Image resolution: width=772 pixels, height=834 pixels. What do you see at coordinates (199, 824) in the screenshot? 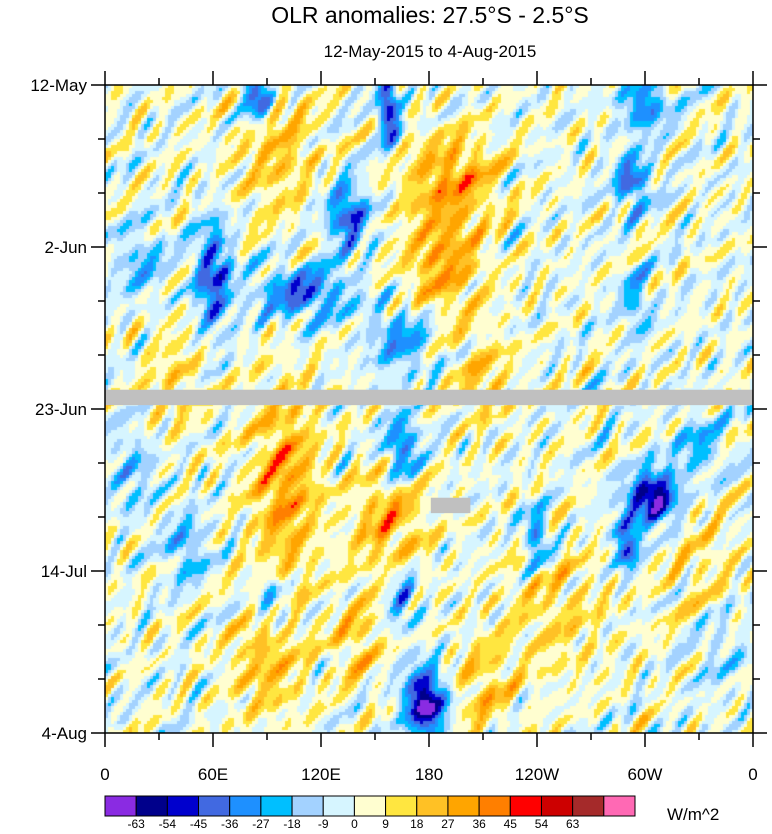
I see `colorbar-label: -45` at bounding box center [199, 824].